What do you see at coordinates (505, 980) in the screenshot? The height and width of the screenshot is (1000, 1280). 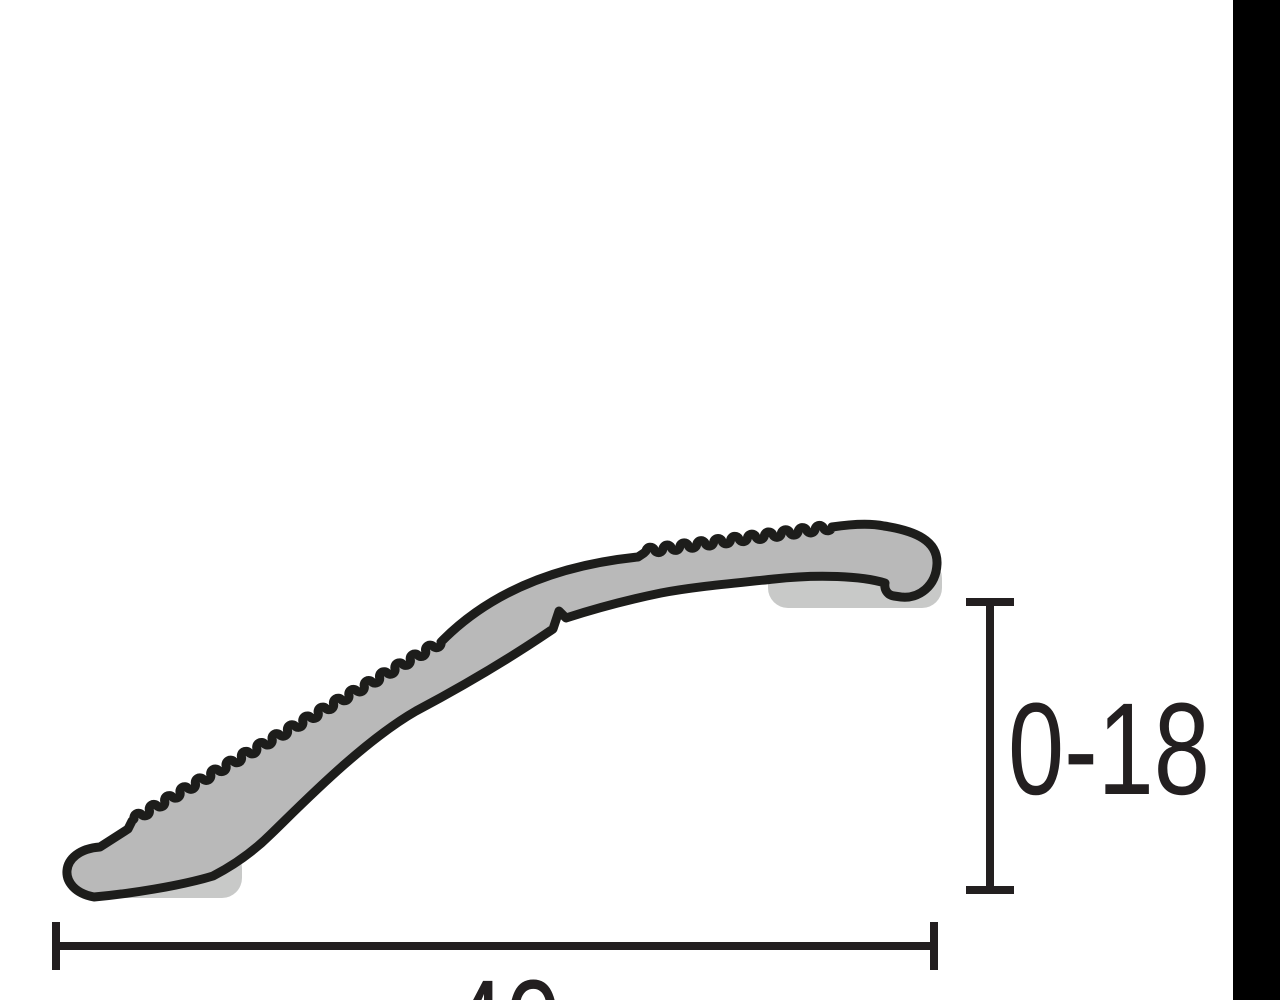 I see `width-label: 40` at bounding box center [505, 980].